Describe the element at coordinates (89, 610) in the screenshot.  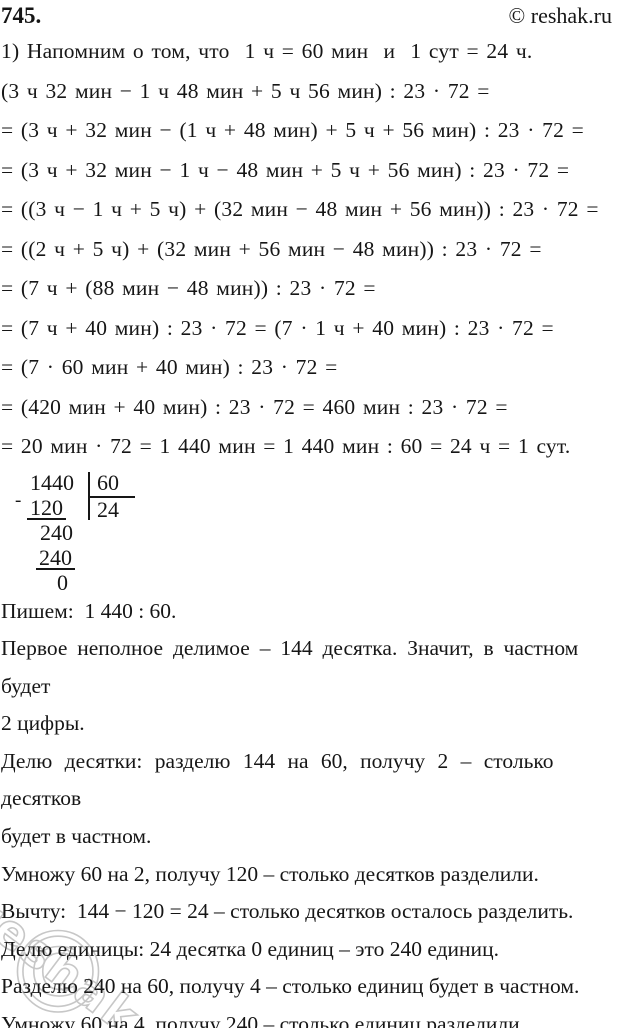
I see `explanation-line-write: Пишем: 1 440 : 60.` at that location.